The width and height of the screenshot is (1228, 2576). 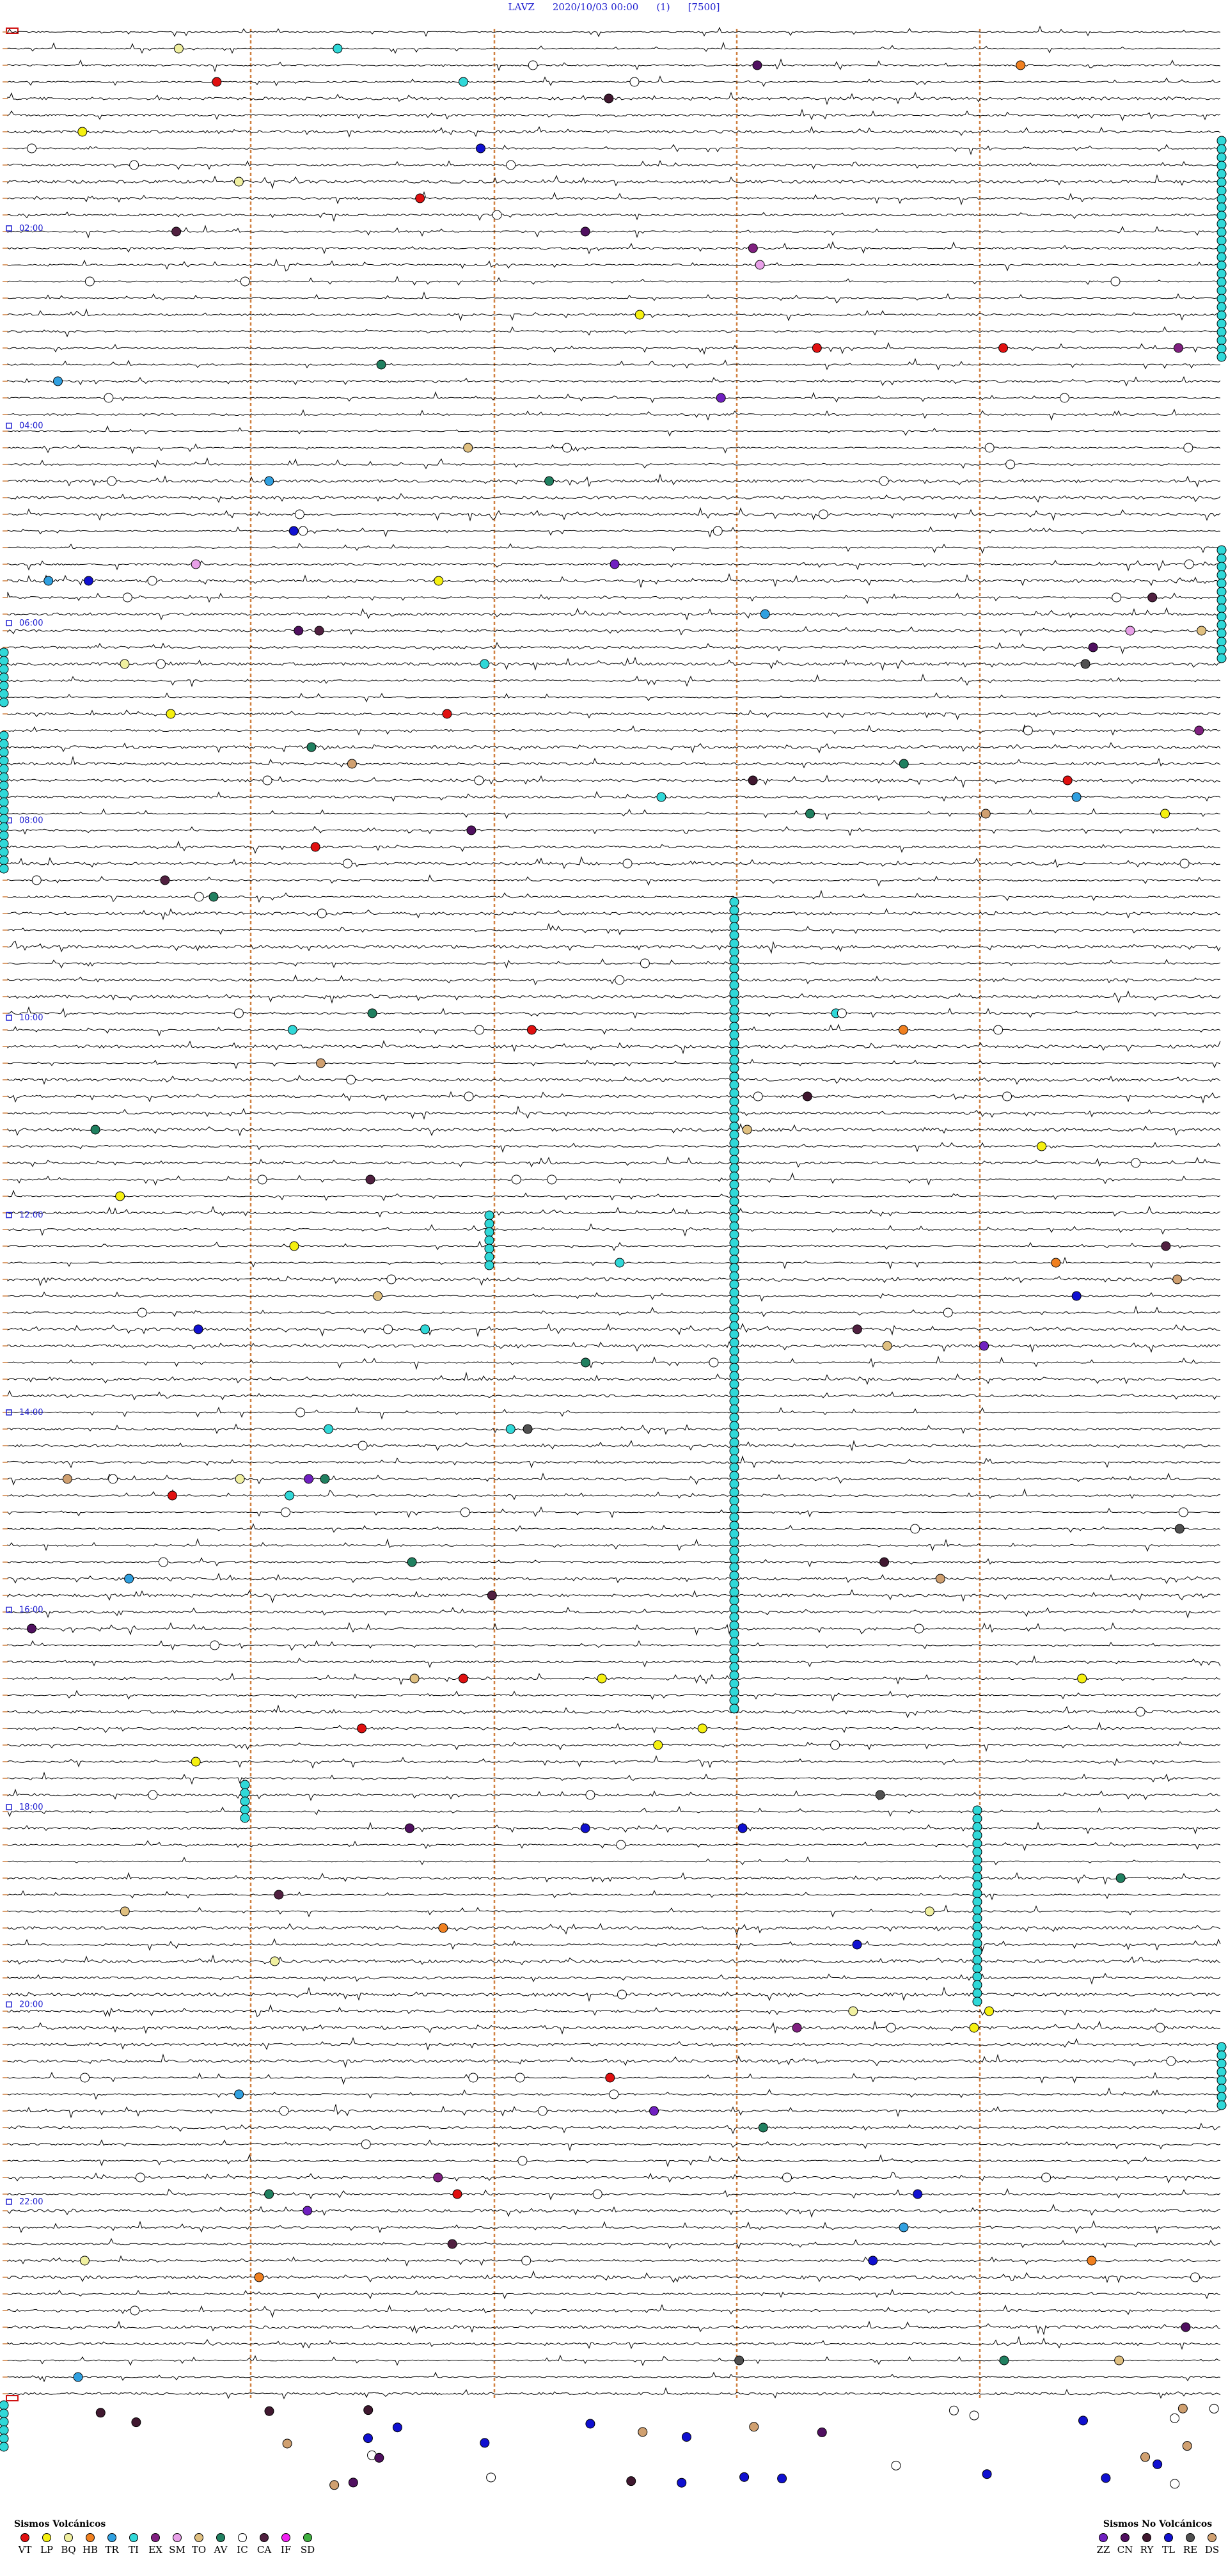 I want to click on legend-label: EX, so click(x=155, y=2550).